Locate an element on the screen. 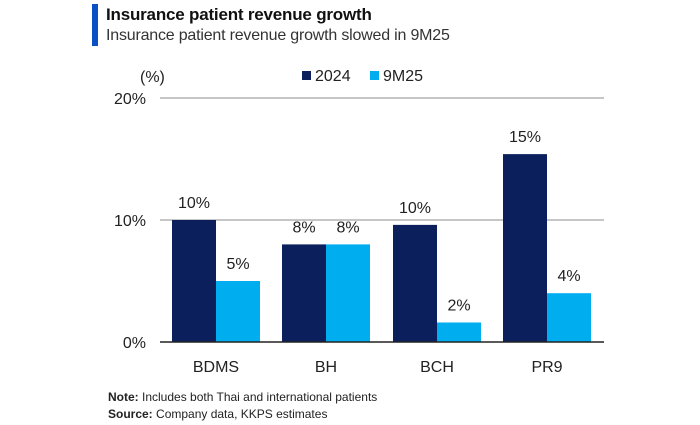 This screenshot has width=700, height=425. data-label-BDMS-9M25: 5% is located at coordinates (237, 264).